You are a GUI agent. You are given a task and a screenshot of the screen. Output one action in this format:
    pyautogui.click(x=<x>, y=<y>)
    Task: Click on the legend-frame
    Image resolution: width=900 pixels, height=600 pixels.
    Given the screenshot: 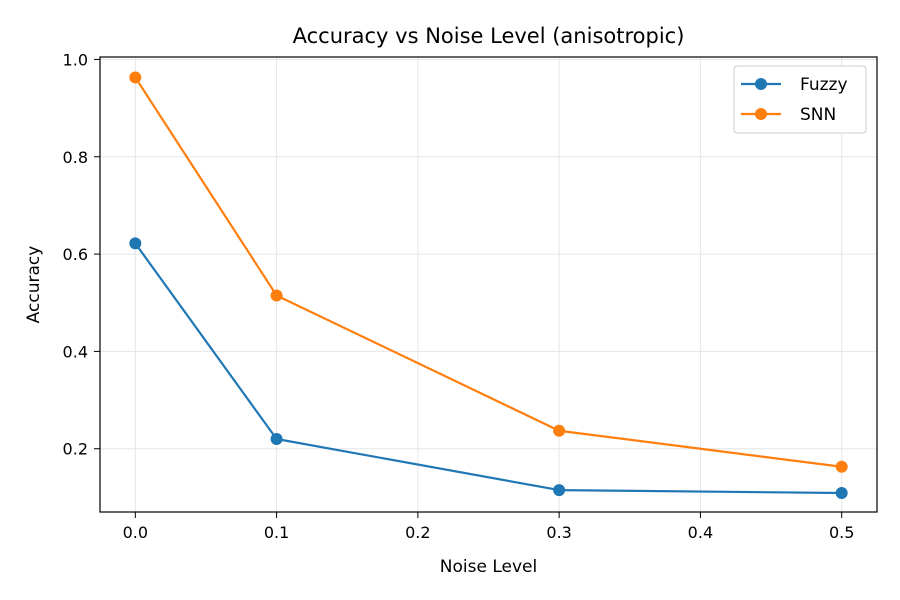 What is the action you would take?
    pyautogui.click(x=800, y=99)
    